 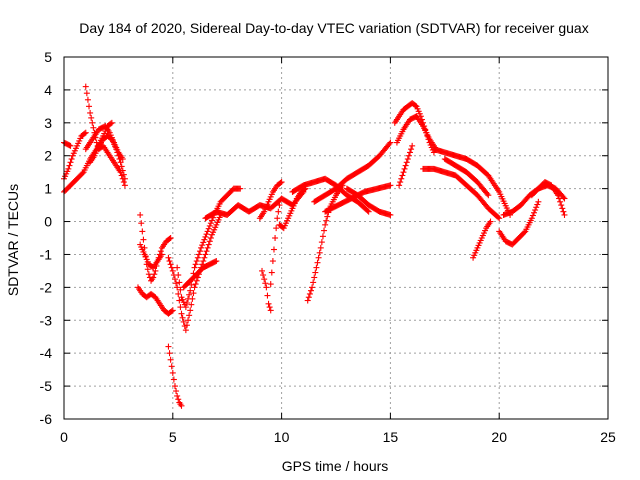 What do you see at coordinates (48, 222) in the screenshot?
I see `y-tick-label: 0` at bounding box center [48, 222].